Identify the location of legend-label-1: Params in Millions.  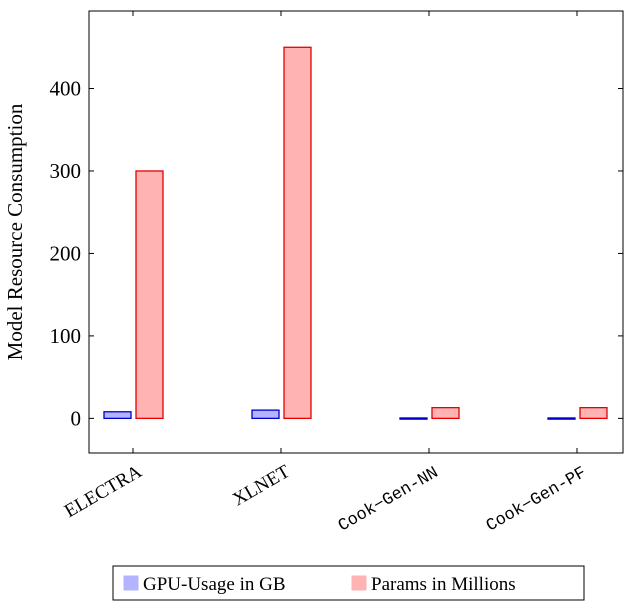
(443, 584).